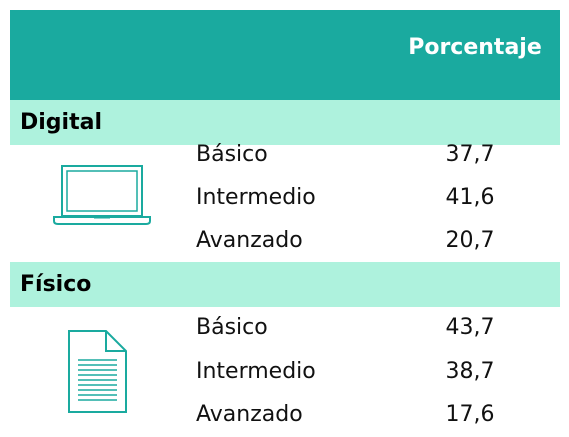 The width and height of the screenshot is (569, 437). I want to click on section-title: Físico, so click(56, 284).